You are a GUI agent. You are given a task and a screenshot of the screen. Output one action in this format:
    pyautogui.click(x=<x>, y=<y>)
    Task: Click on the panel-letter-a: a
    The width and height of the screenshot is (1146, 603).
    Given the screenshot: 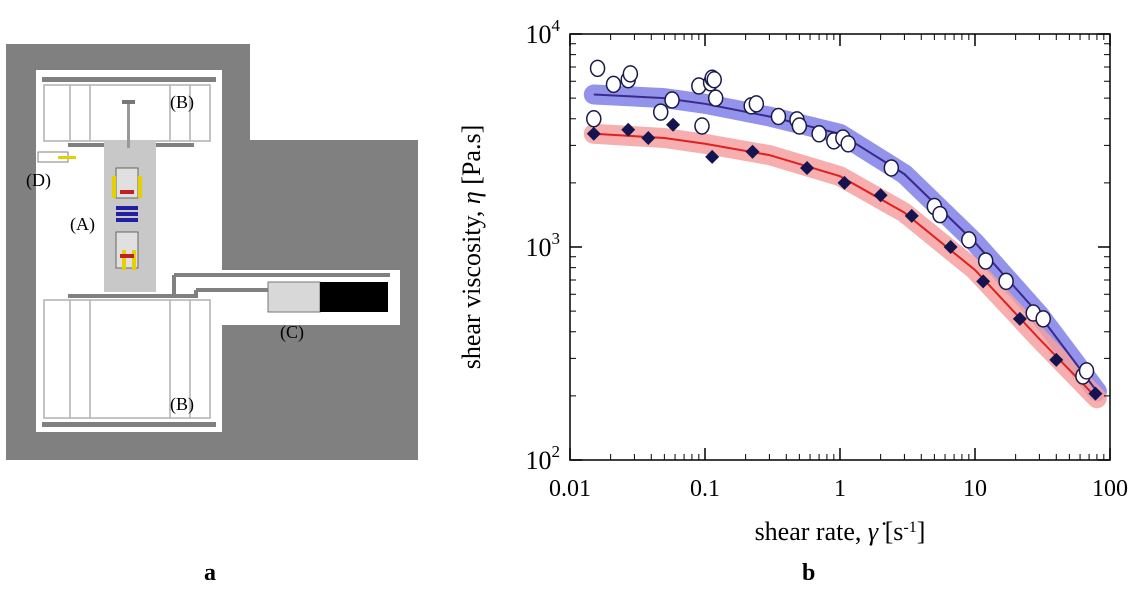 What is the action you would take?
    pyautogui.click(x=210, y=573)
    